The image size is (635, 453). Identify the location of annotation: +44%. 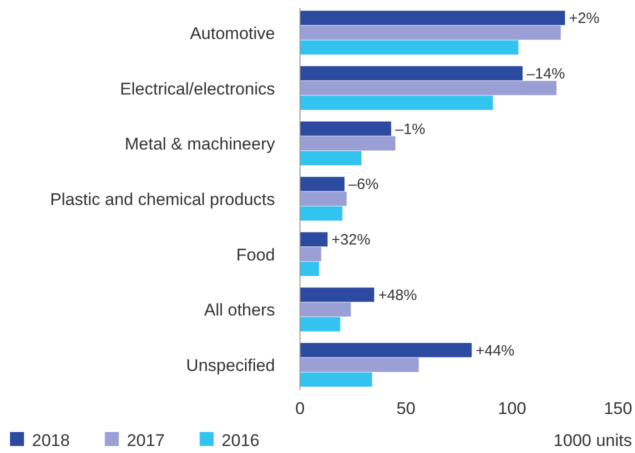
(495, 351).